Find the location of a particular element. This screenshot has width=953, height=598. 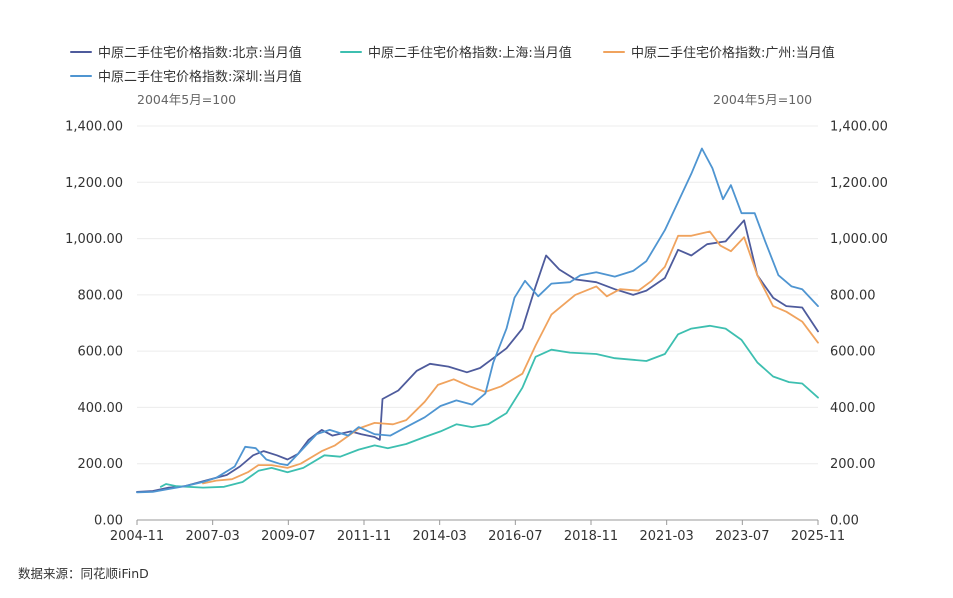

x-tick-label: 2016-07 is located at coordinates (515, 536).